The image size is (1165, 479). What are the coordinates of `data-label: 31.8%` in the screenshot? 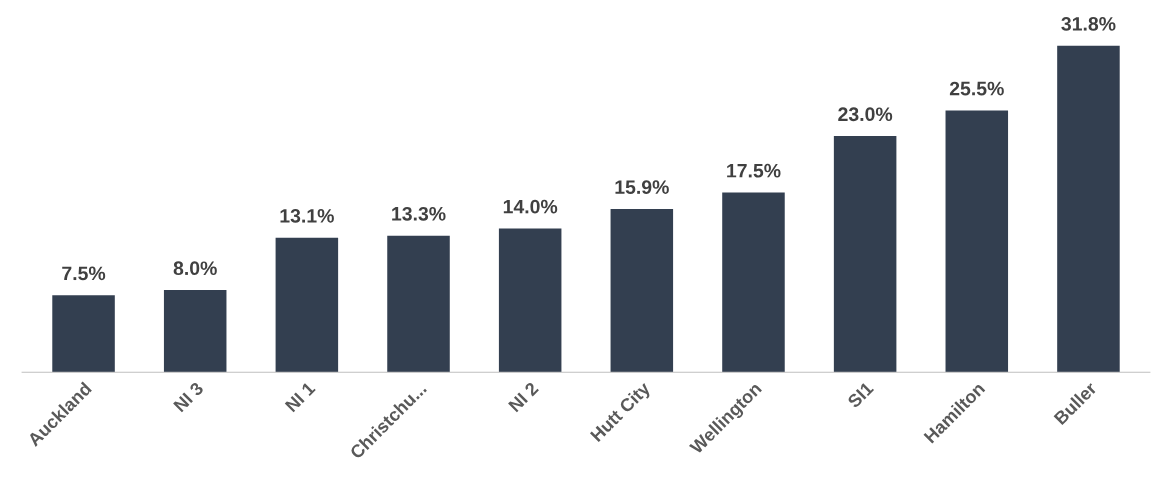 It's located at (1088, 23).